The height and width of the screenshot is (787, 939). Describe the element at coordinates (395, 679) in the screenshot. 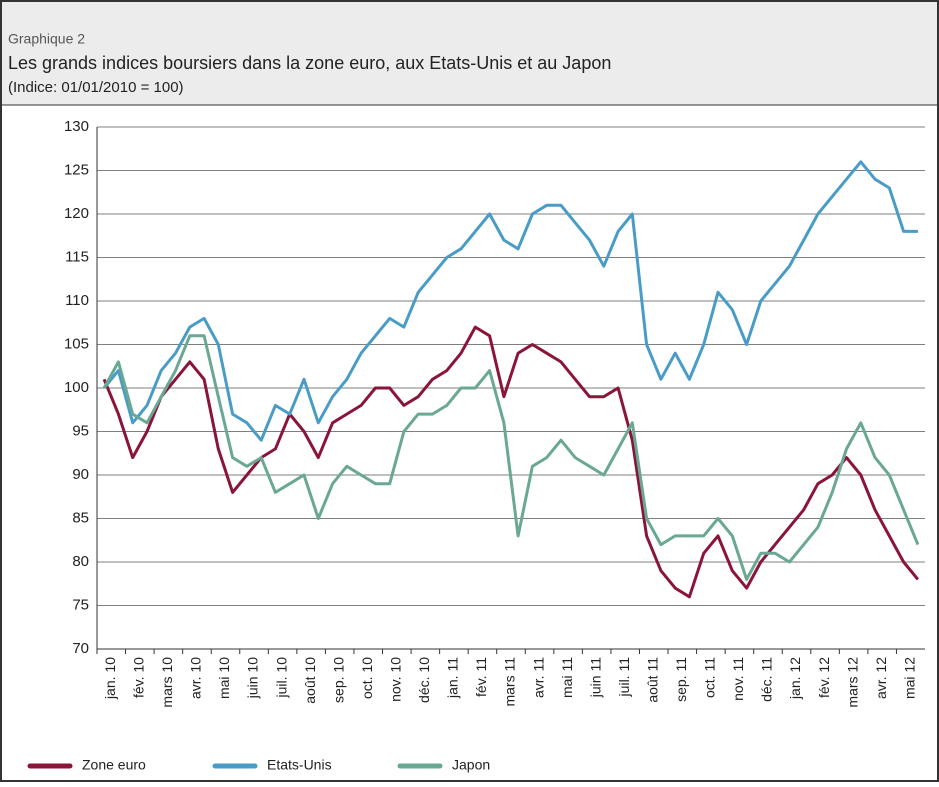

I see `x-tick-label: nov. 10` at that location.